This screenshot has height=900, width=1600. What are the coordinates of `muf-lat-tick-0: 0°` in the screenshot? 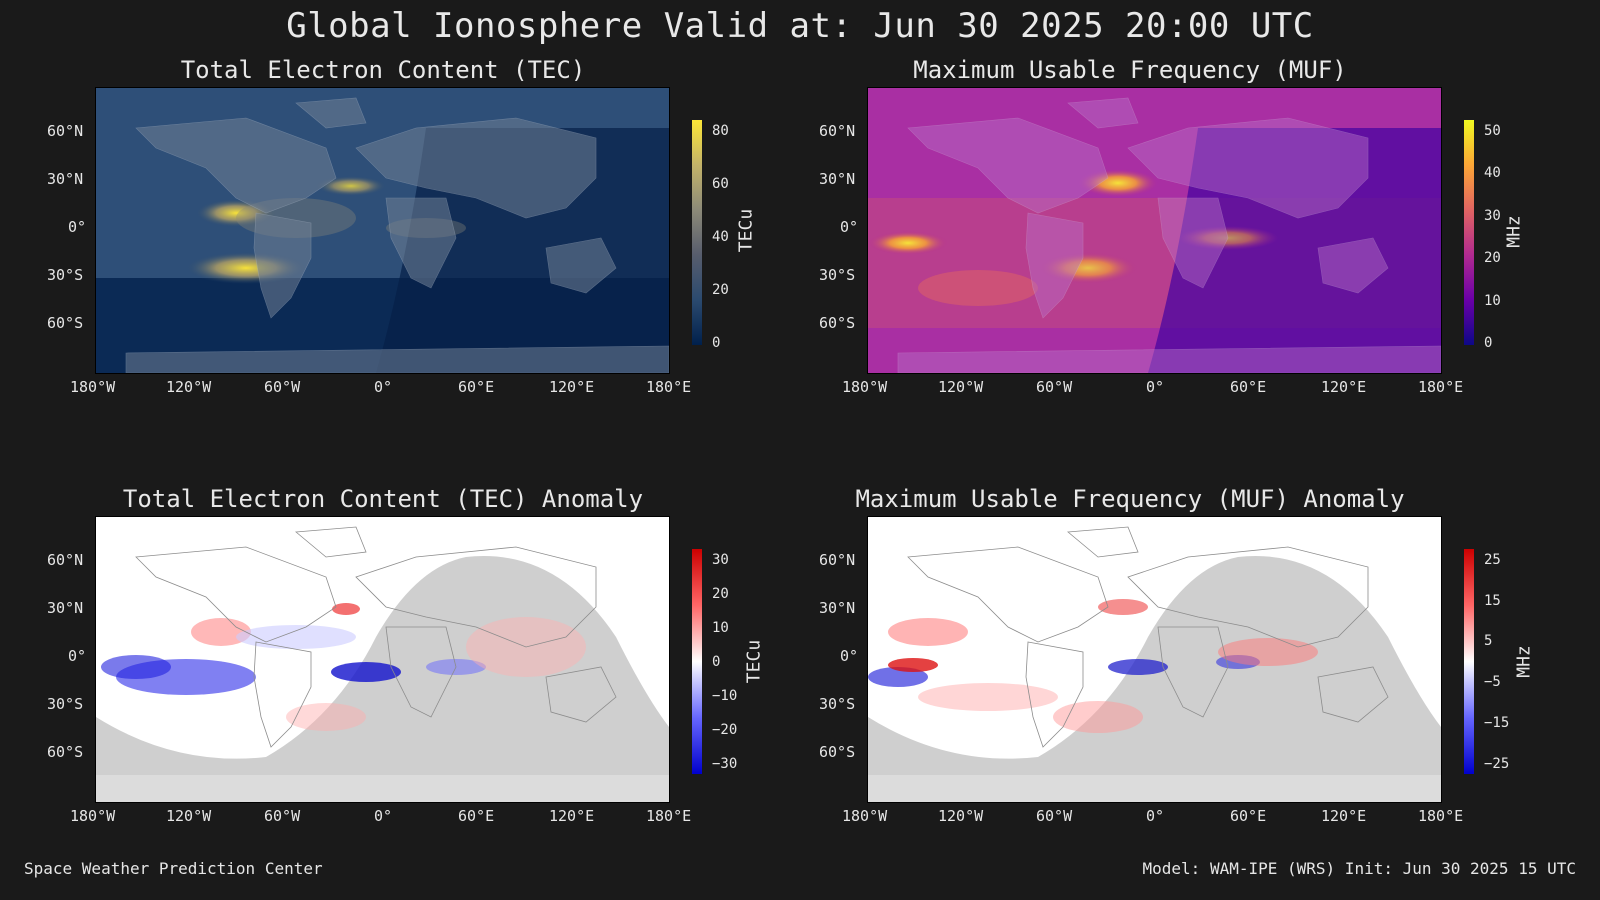 It's located at (849, 227).